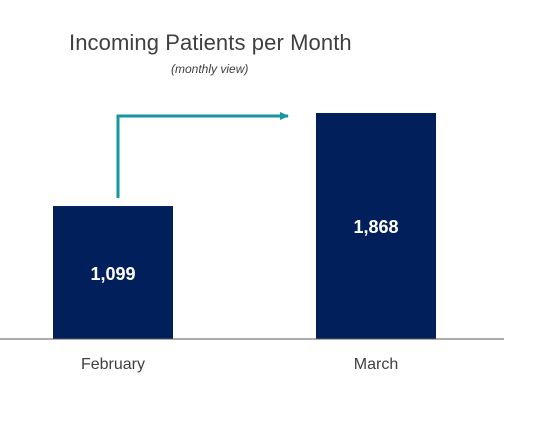  What do you see at coordinates (202, 155) in the screenshot?
I see `increase-arrow` at bounding box center [202, 155].